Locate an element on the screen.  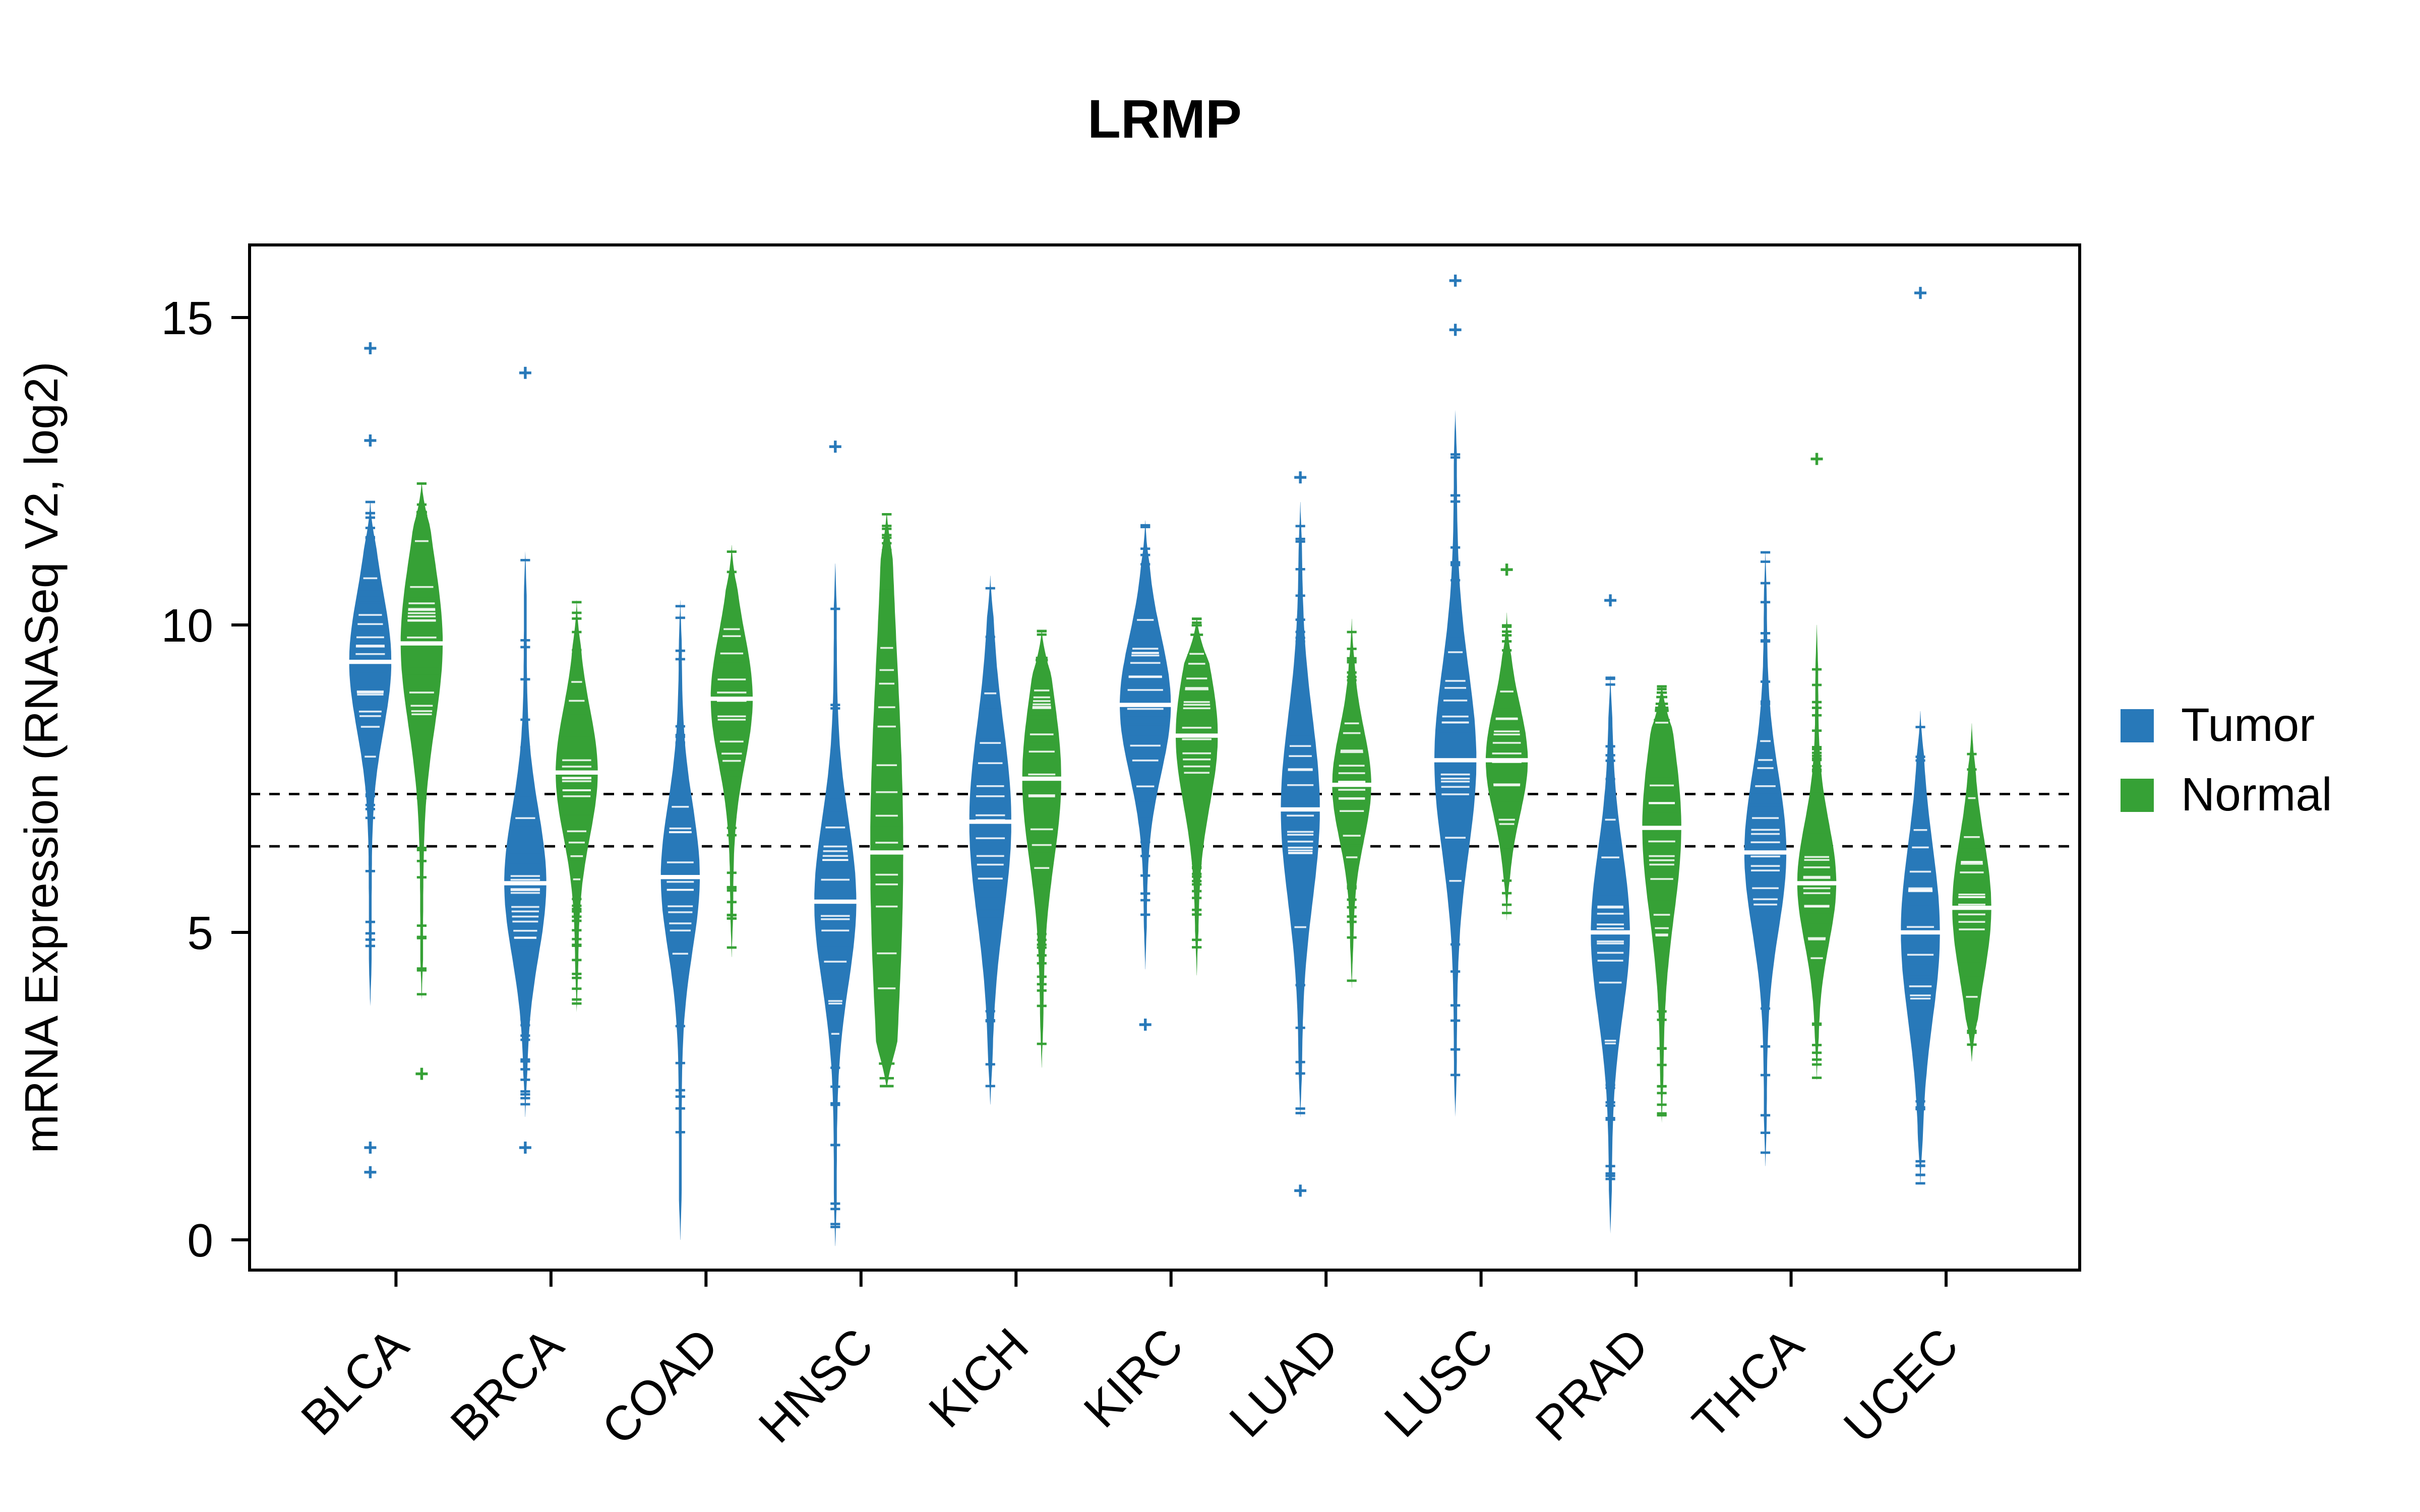
svg-text: COAD is located at coordinates (660, 1386).